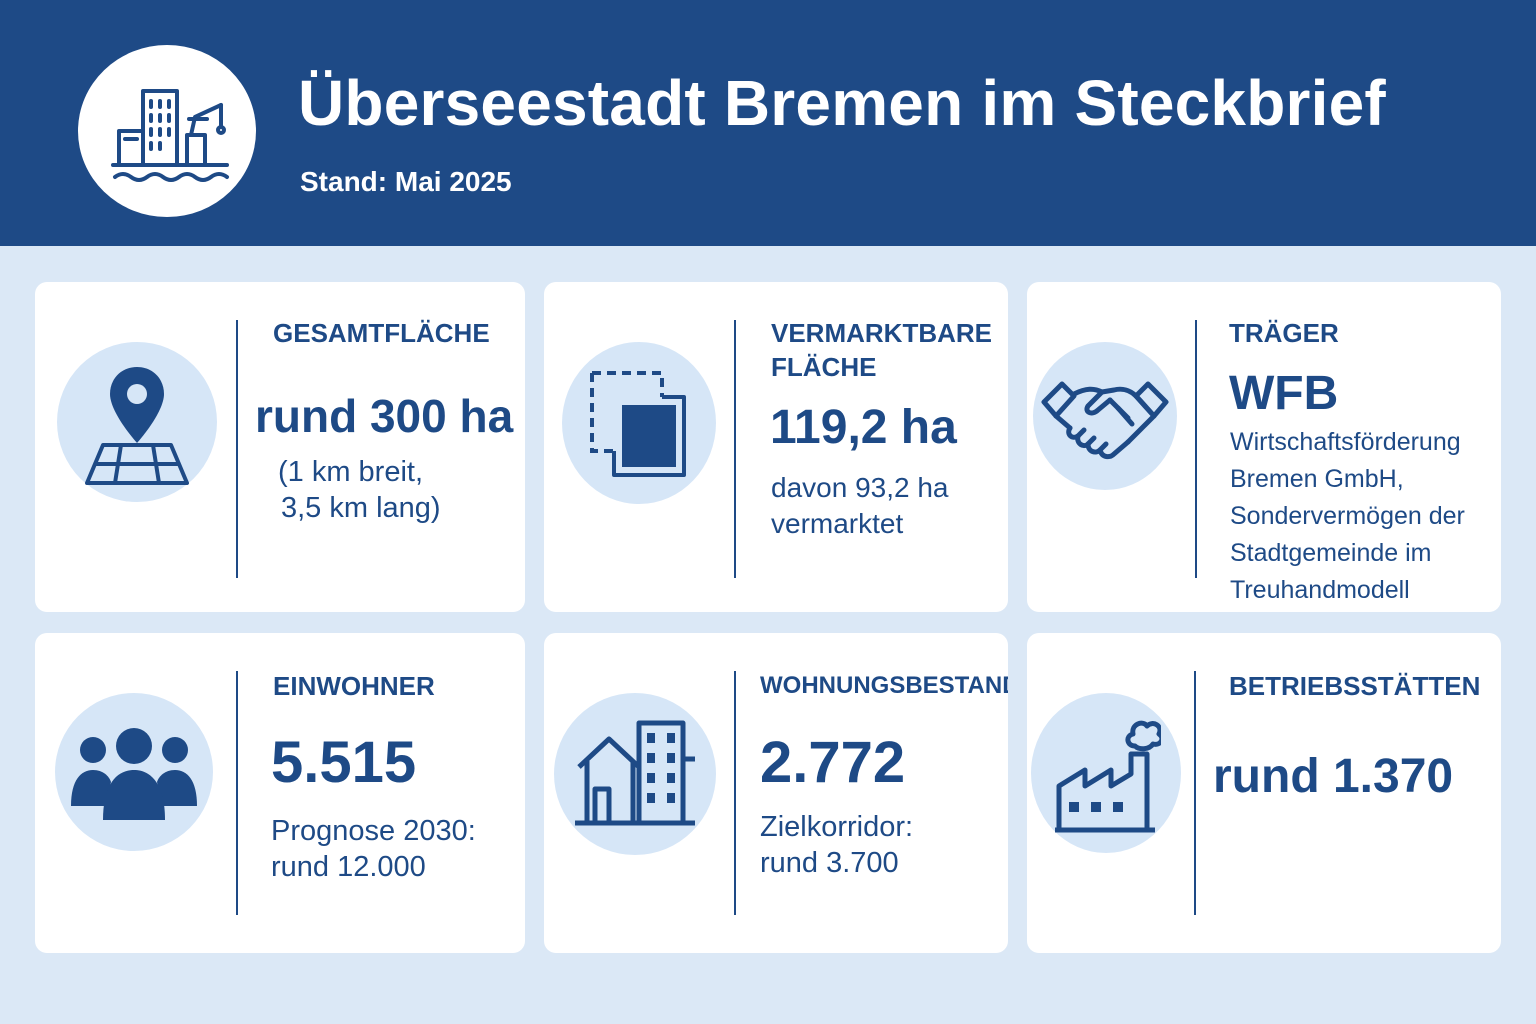  What do you see at coordinates (354, 686) in the screenshot?
I see `card-label: EINWOHNER` at bounding box center [354, 686].